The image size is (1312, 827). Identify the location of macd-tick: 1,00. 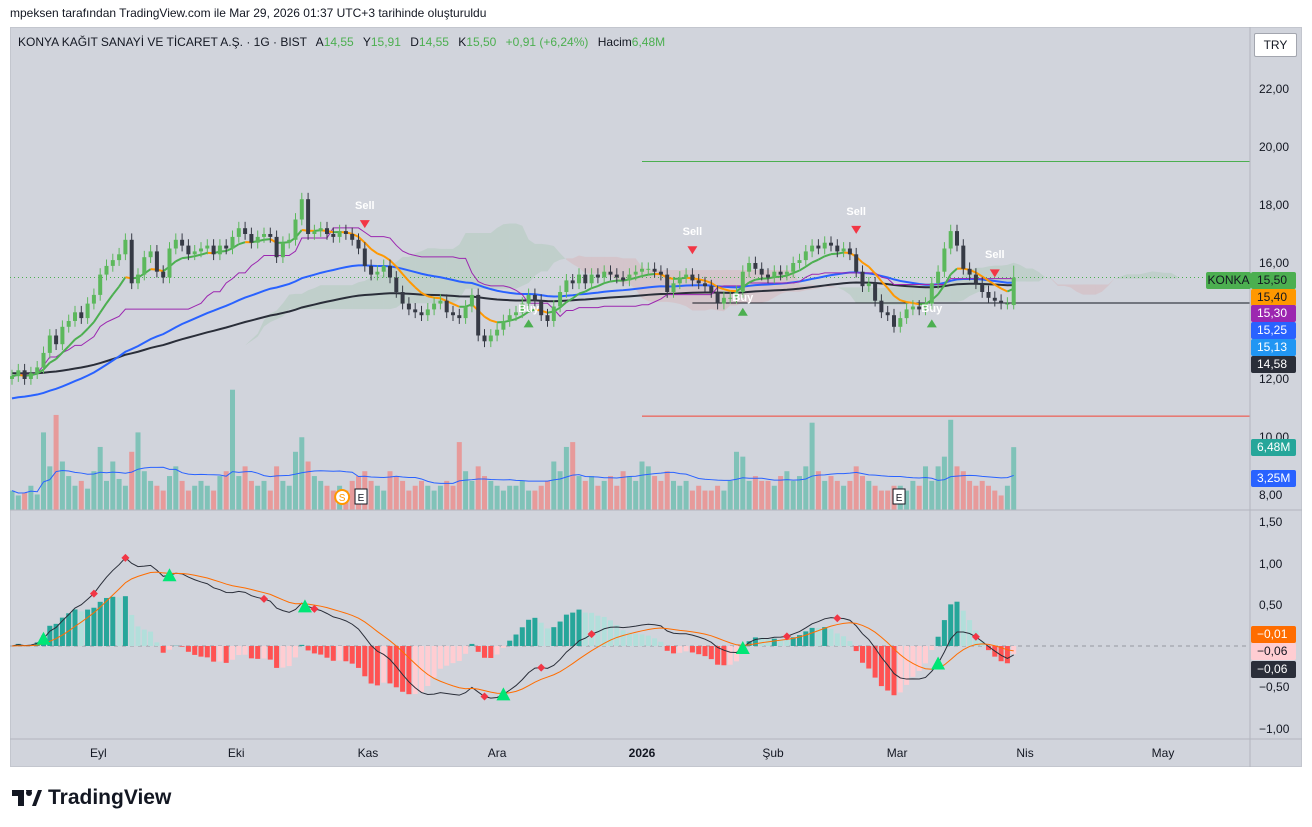
(1271, 563).